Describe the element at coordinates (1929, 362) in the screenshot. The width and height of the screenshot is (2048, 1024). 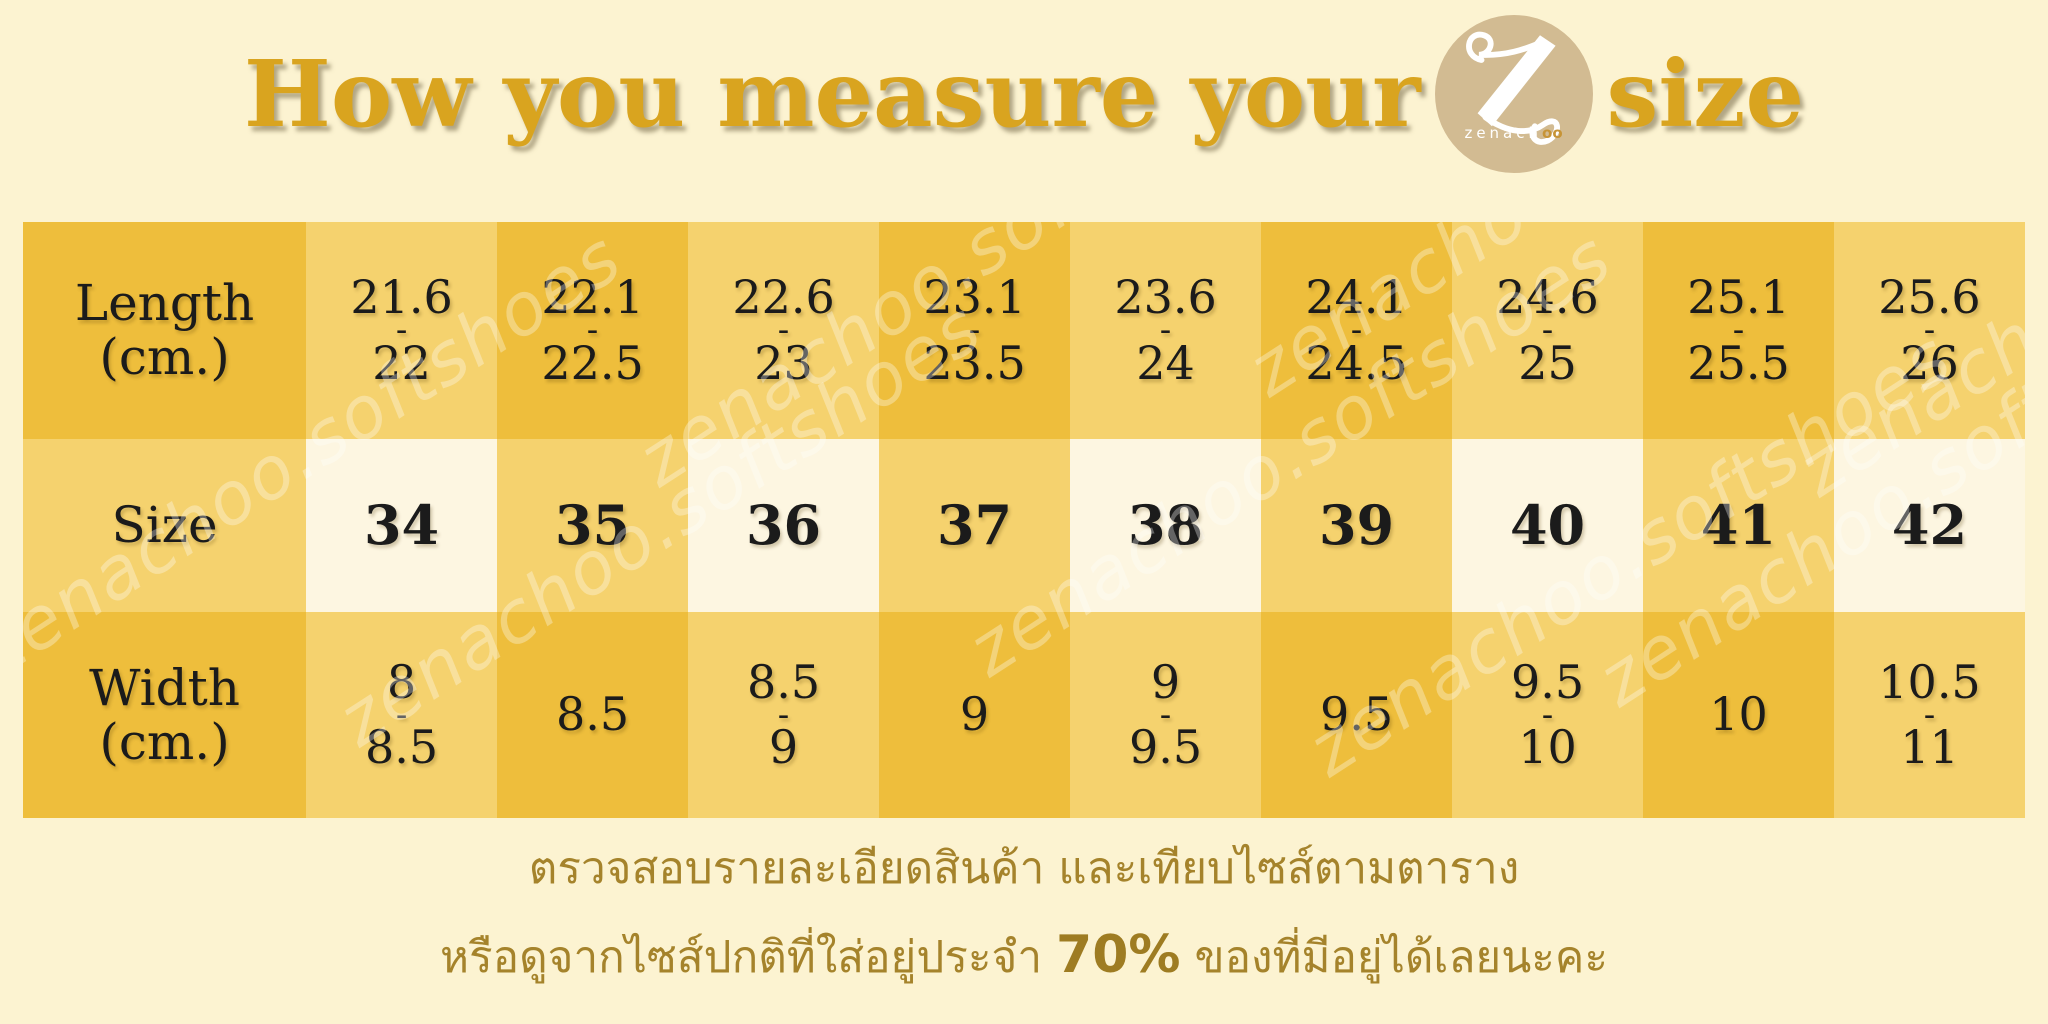
I see `cell-text: 26` at that location.